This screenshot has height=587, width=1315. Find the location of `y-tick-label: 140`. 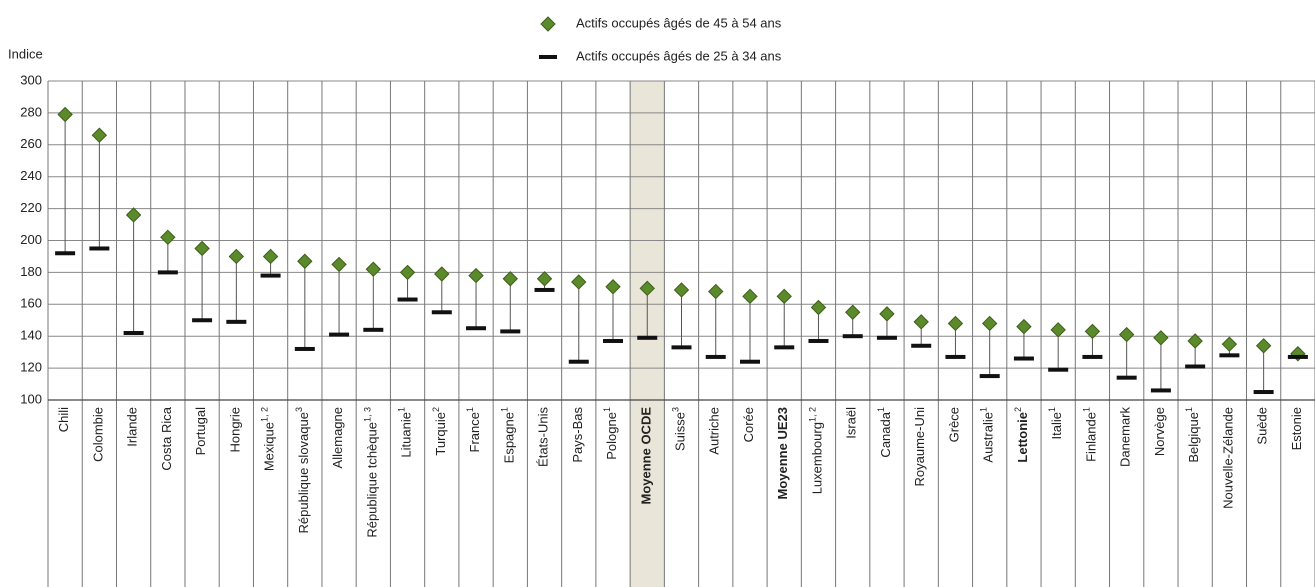

y-tick-label: 140 is located at coordinates (31, 335).